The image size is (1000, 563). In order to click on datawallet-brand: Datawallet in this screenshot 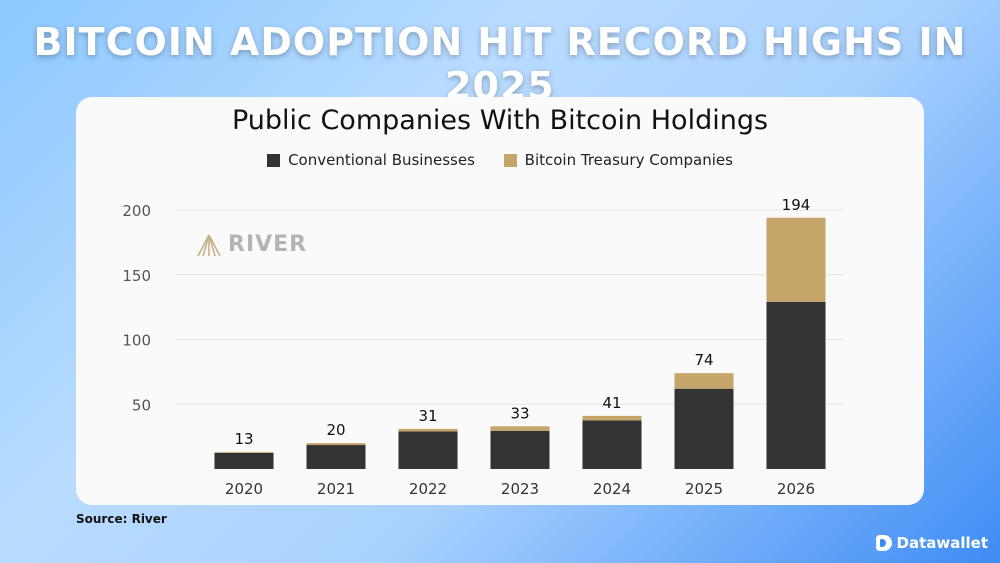, I will do `click(931, 543)`.